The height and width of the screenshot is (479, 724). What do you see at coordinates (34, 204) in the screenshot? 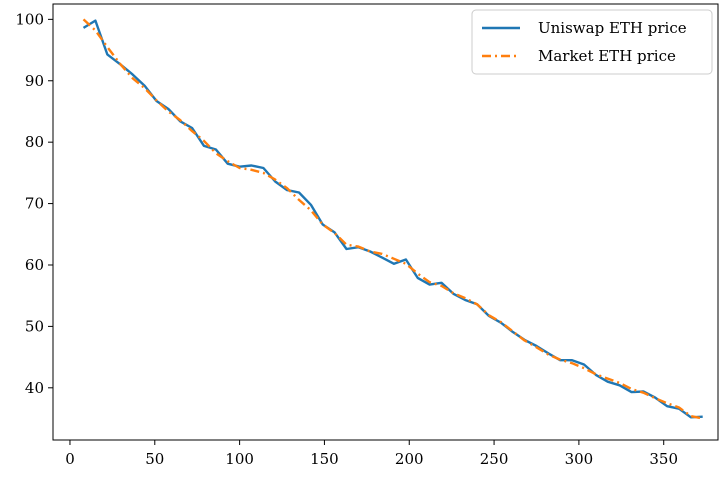
I see `y-tick-label: 70` at bounding box center [34, 204].